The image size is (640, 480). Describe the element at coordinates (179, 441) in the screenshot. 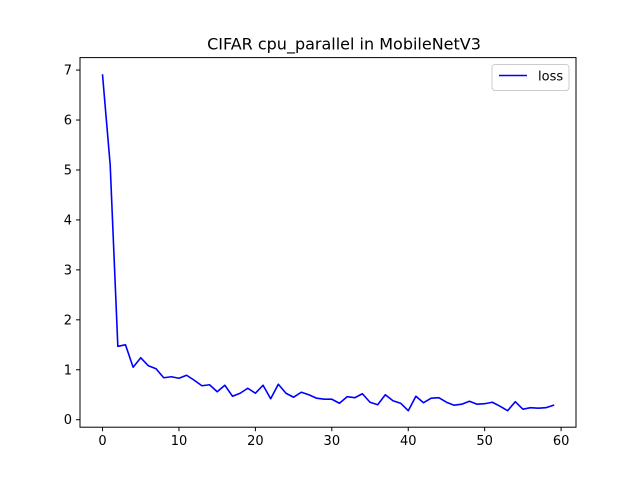

I see `x-tick-label: 10` at that location.